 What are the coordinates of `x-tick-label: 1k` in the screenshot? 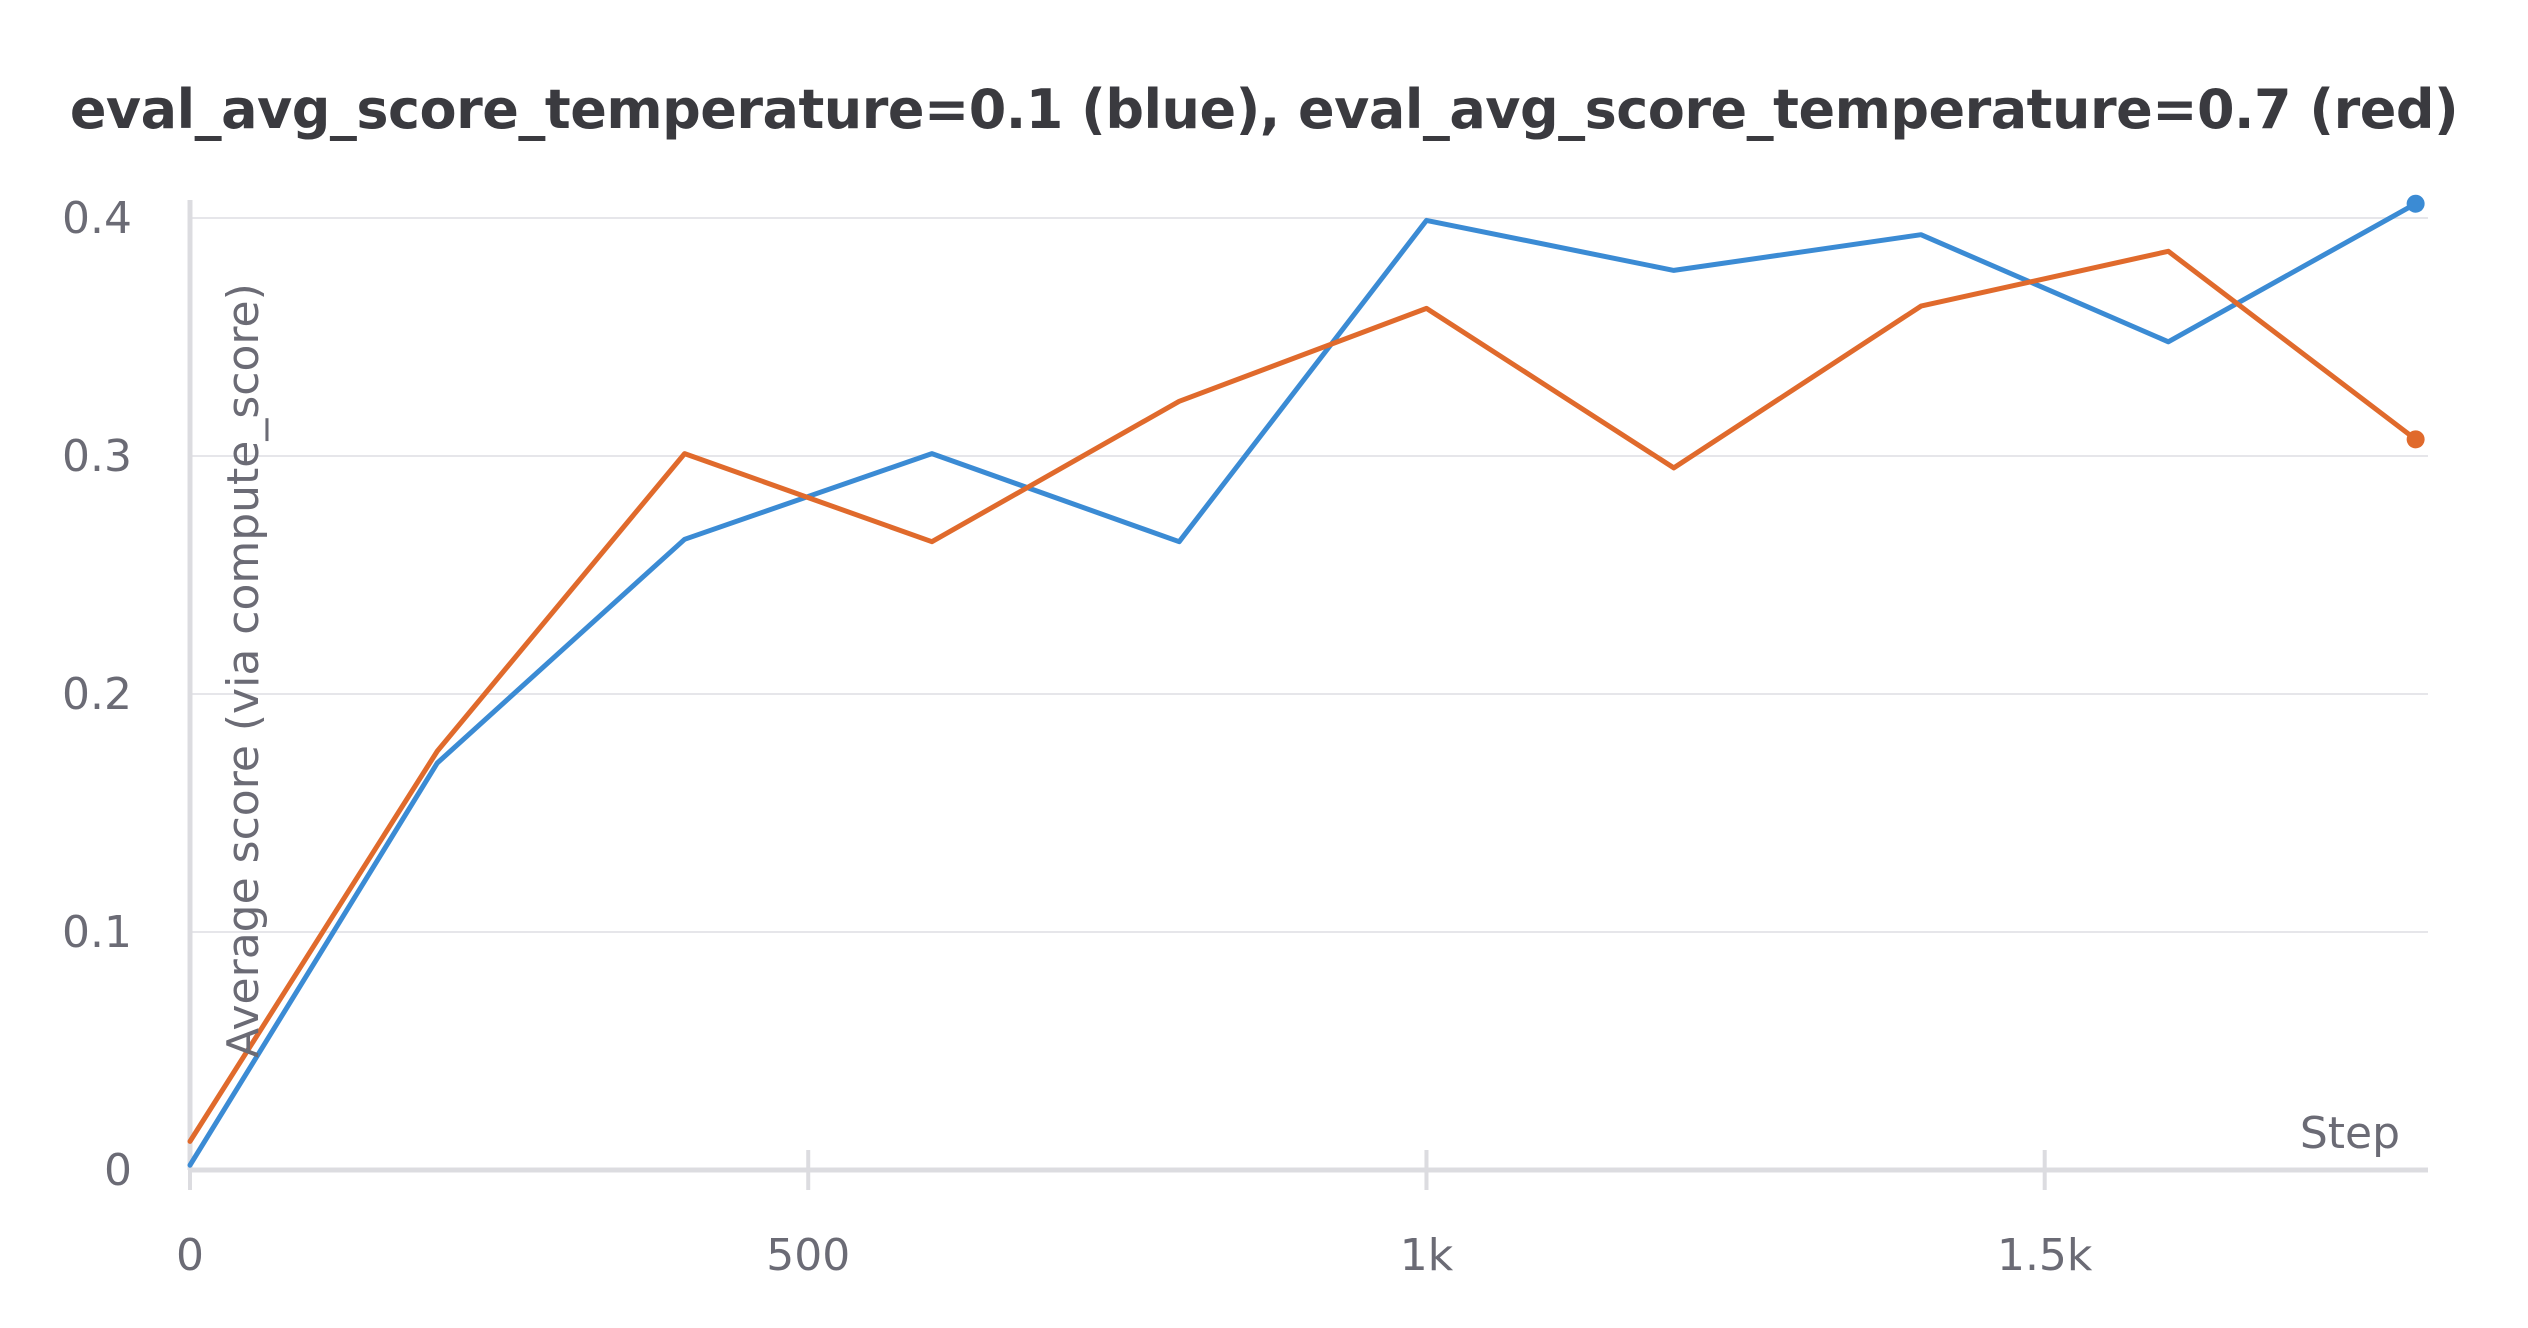 It's located at (1427, 1255).